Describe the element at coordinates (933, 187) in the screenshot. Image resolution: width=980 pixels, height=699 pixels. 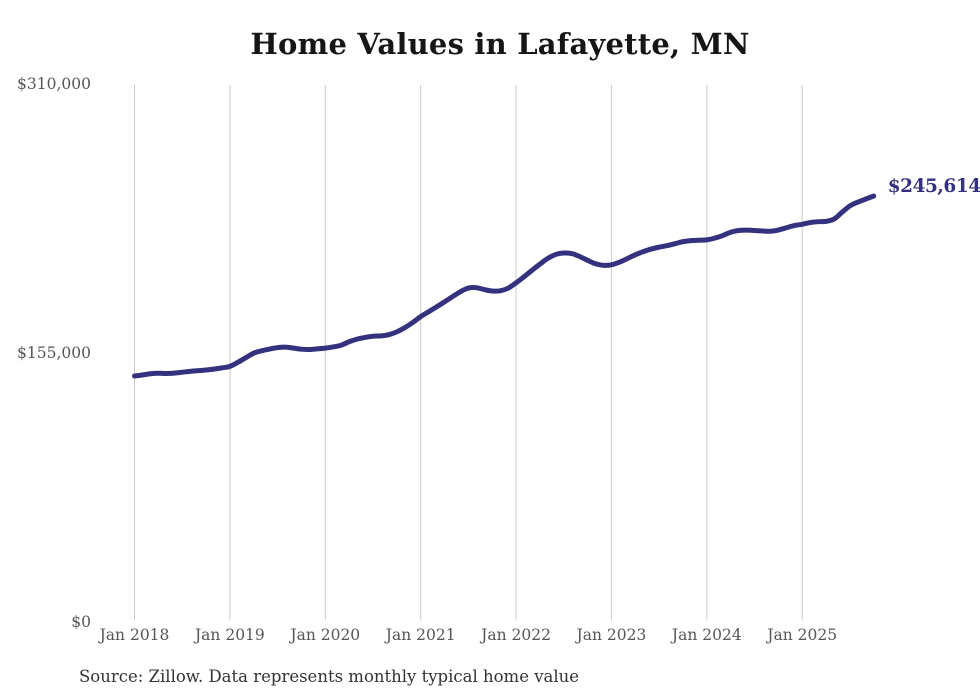
I see `latest-value-label: $245,614` at that location.